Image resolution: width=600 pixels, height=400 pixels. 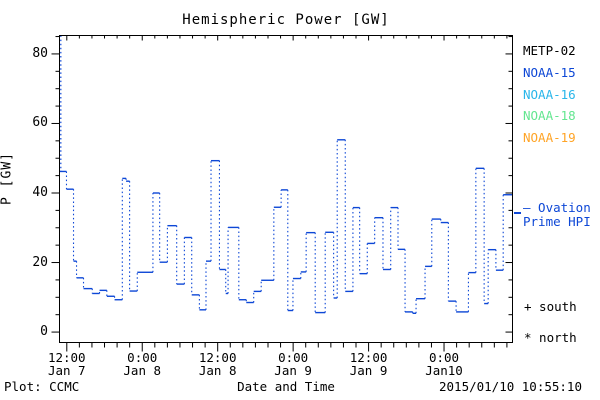 I want to click on legend-item-metp-02: METP-02, so click(x=549, y=50).